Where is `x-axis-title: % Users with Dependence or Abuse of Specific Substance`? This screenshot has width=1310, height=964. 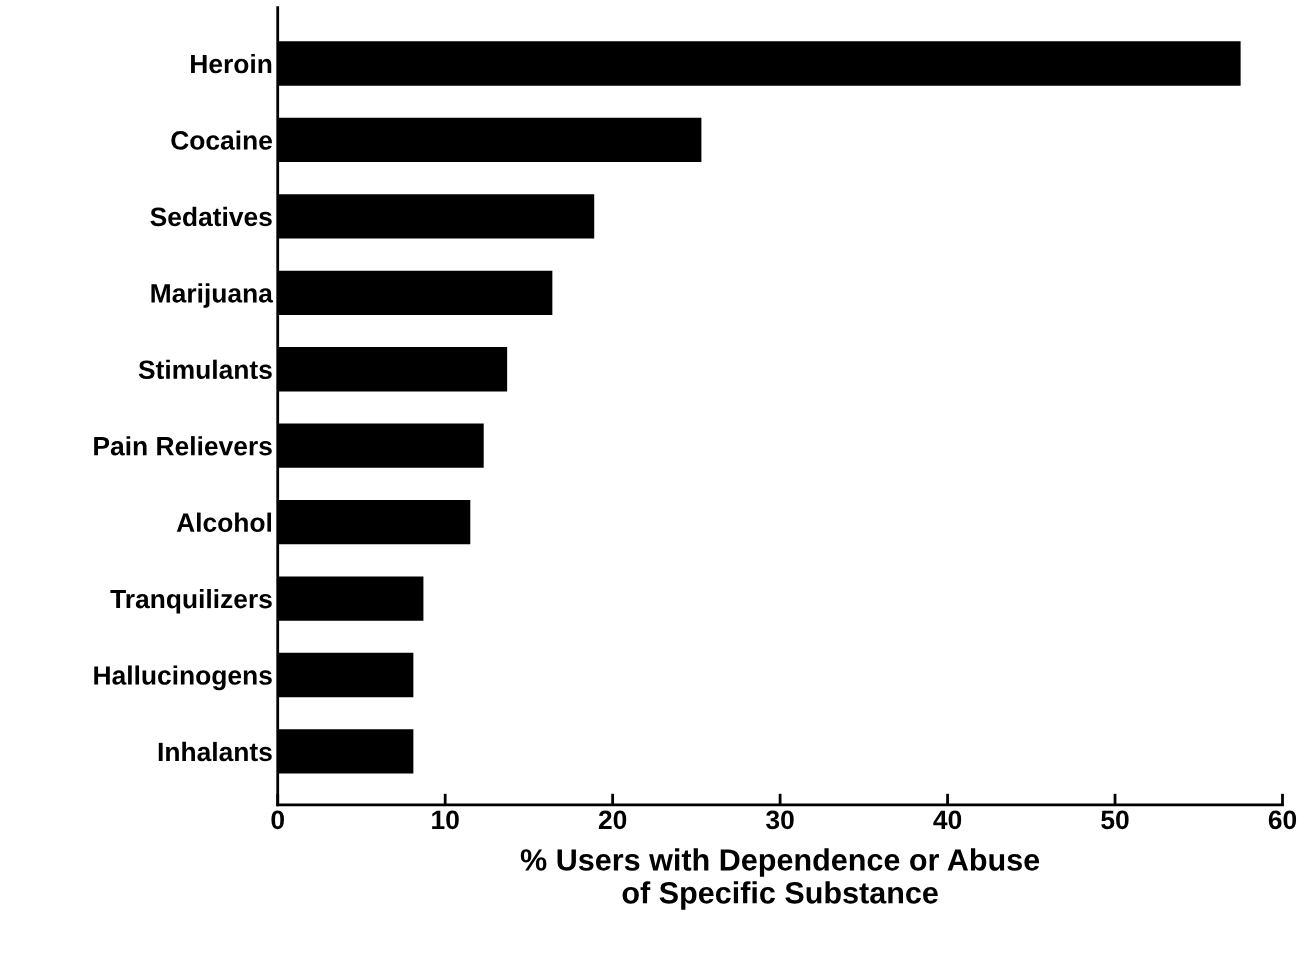
x-axis-title: % Users with Dependence or Abuse of Specific Substance is located at coordinates (780, 879).